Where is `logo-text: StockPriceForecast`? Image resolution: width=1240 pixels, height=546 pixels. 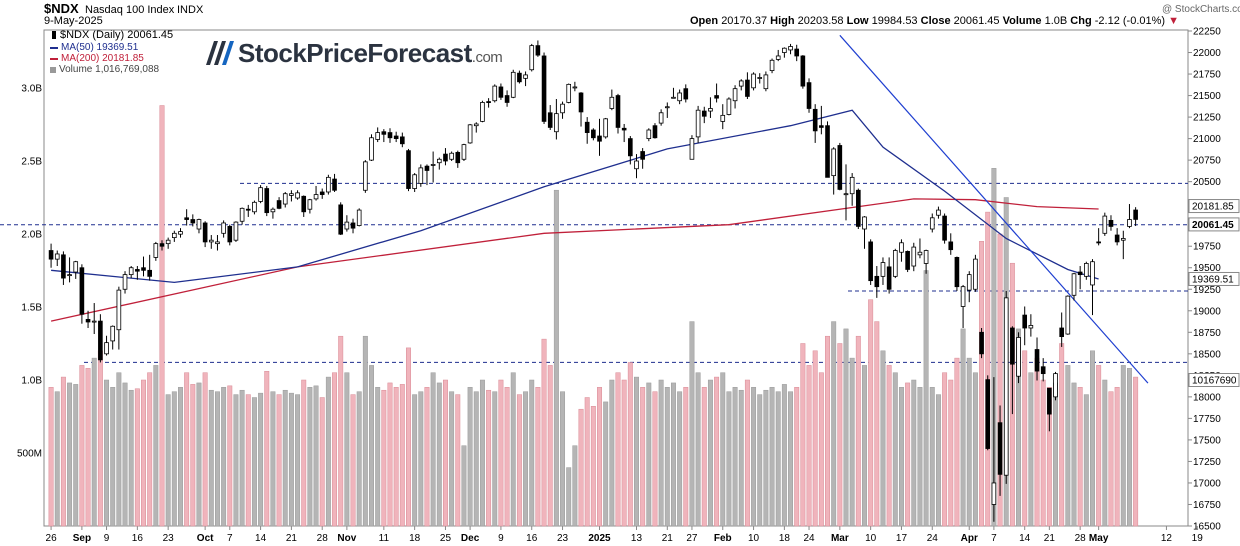 logo-text: StockPriceForecast is located at coordinates (355, 53).